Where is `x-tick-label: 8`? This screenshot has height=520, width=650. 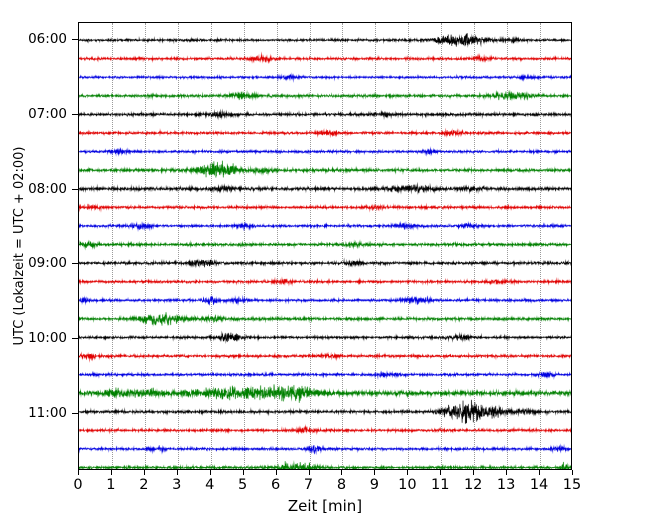 x-tick-label: 8 is located at coordinates (341, 485).